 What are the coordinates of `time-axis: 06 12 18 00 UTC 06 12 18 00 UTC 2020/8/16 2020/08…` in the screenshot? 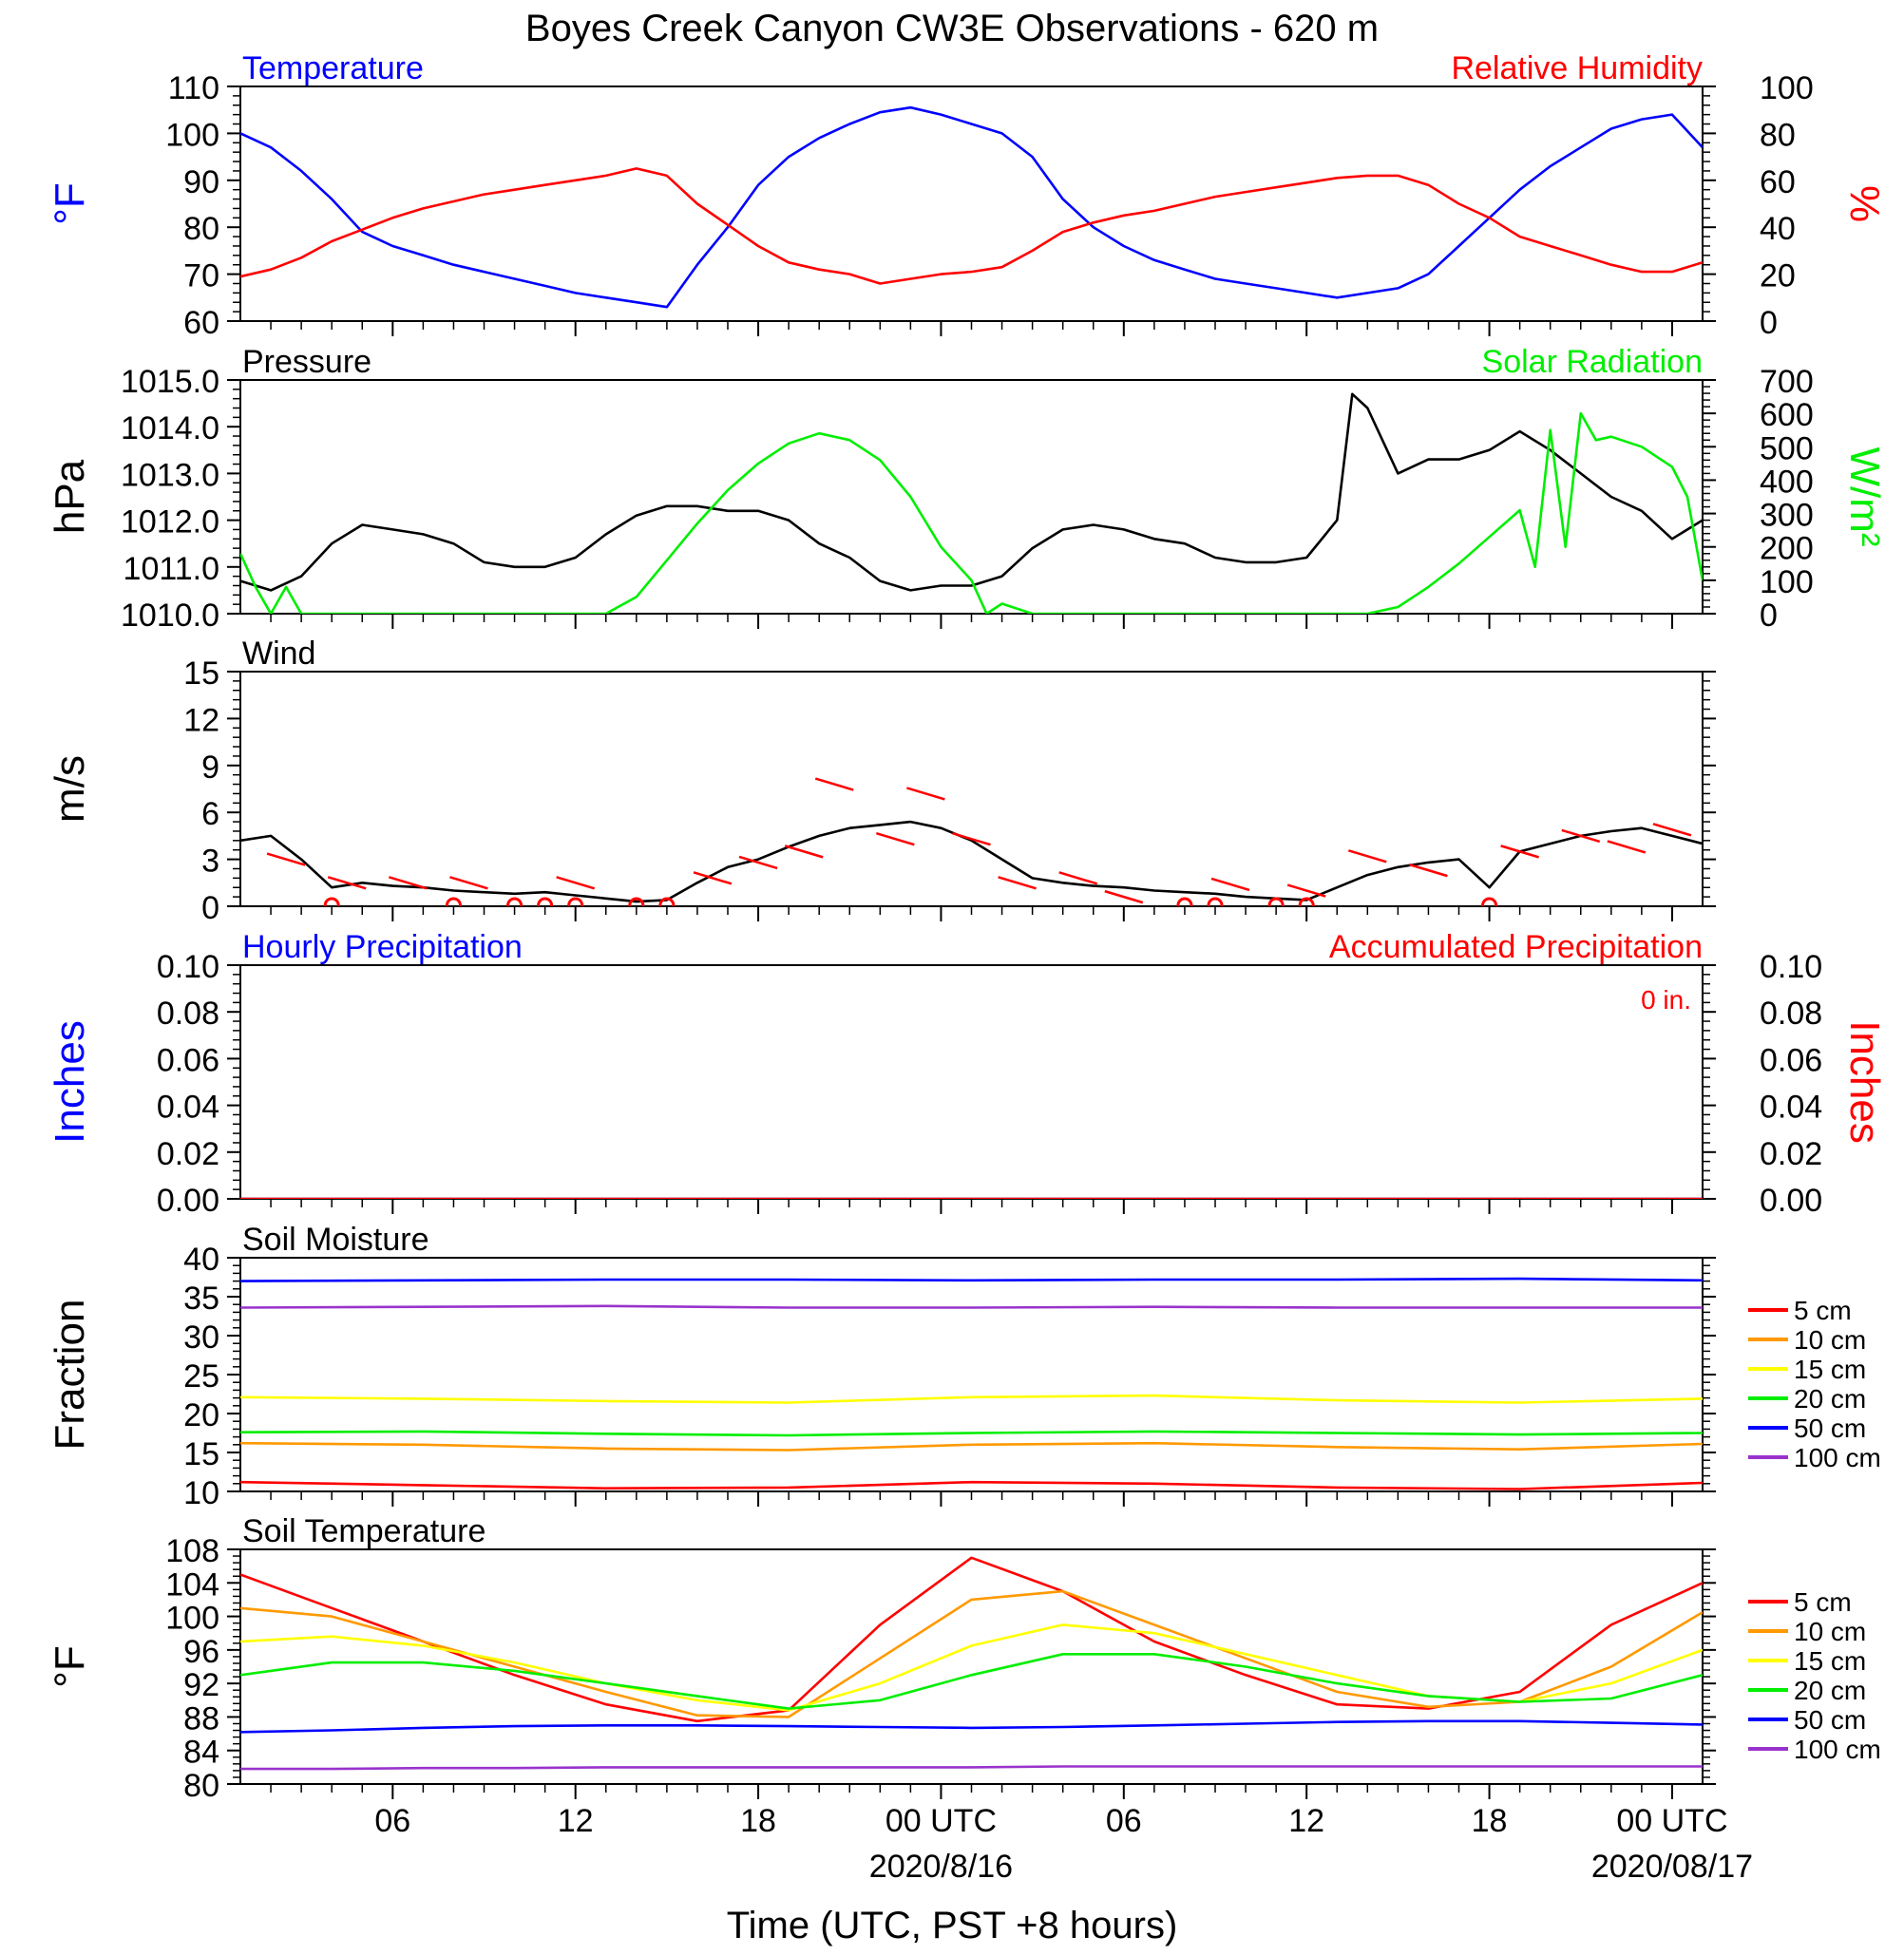 It's located at (1064, 1844).